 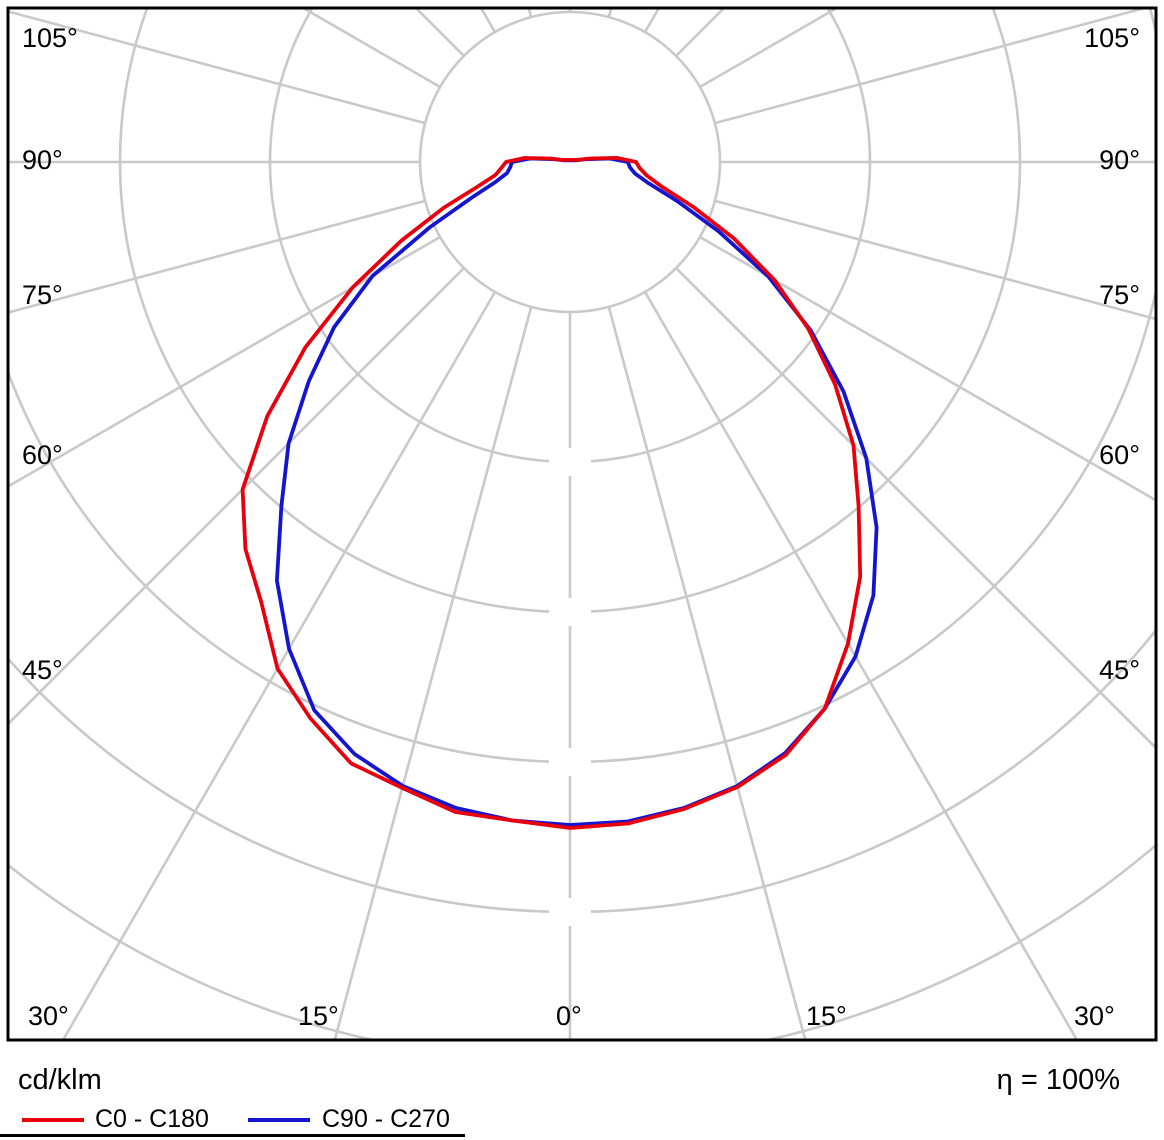 I want to click on angle-label-bottom-30l: 30°, so click(x=48, y=1016).